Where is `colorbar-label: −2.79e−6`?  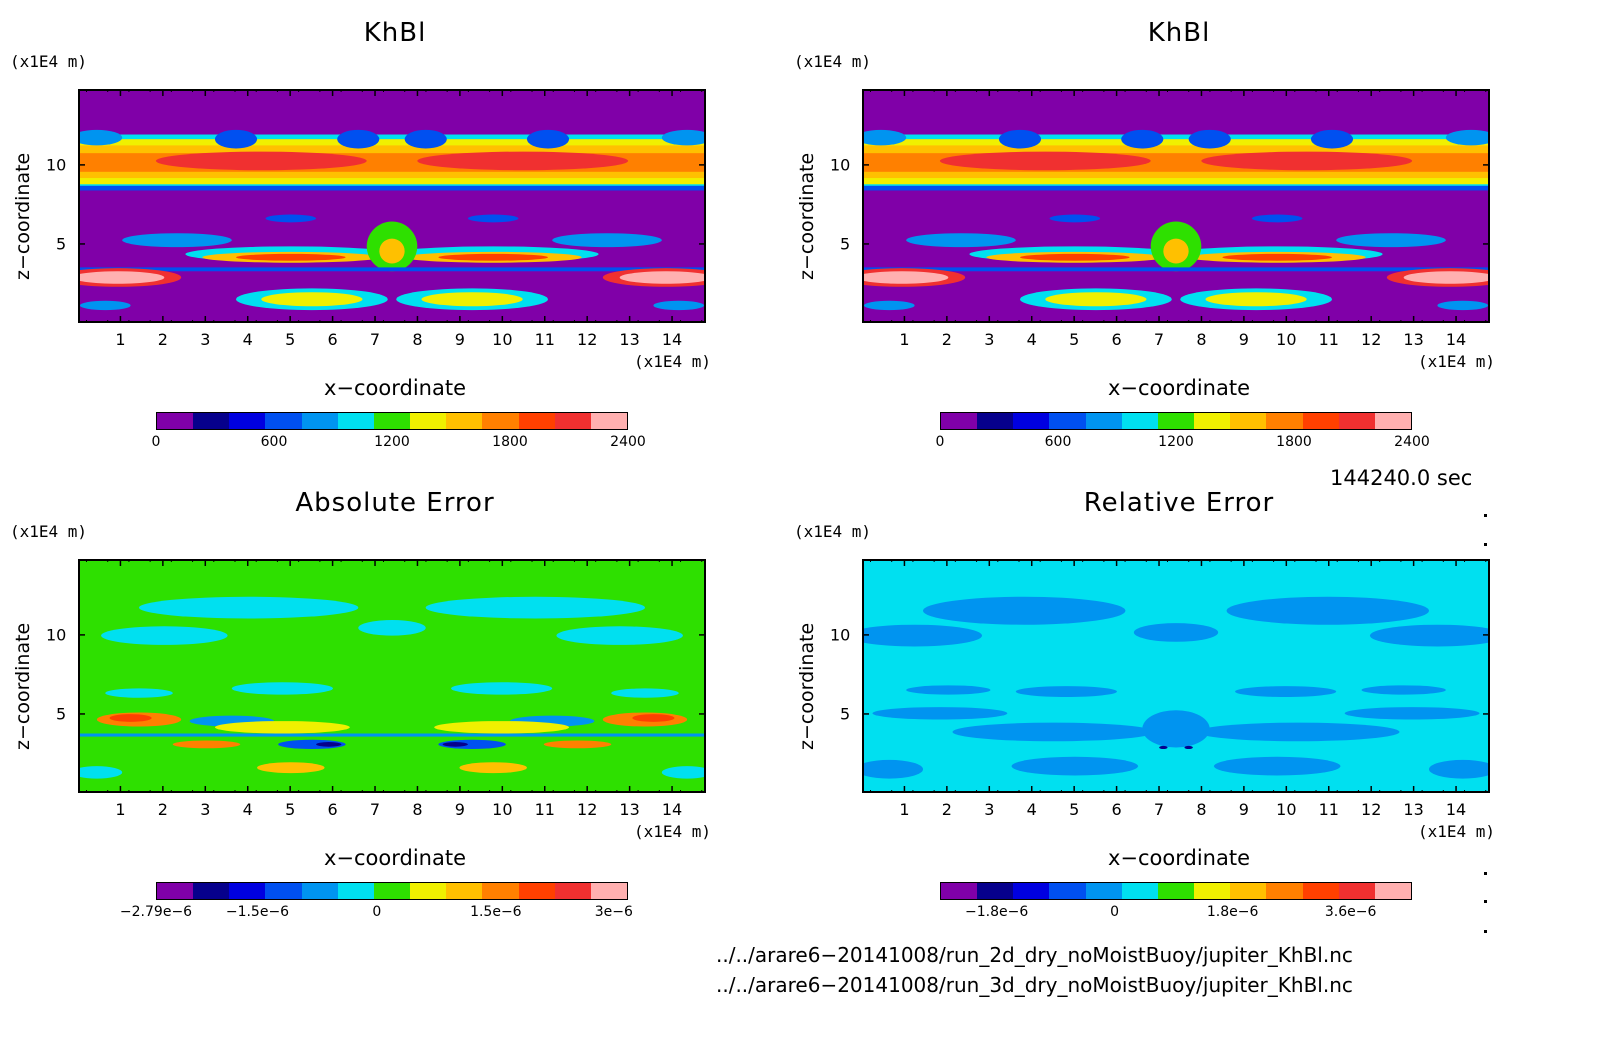
colorbar-label: −2.79e−6 is located at coordinates (156, 912).